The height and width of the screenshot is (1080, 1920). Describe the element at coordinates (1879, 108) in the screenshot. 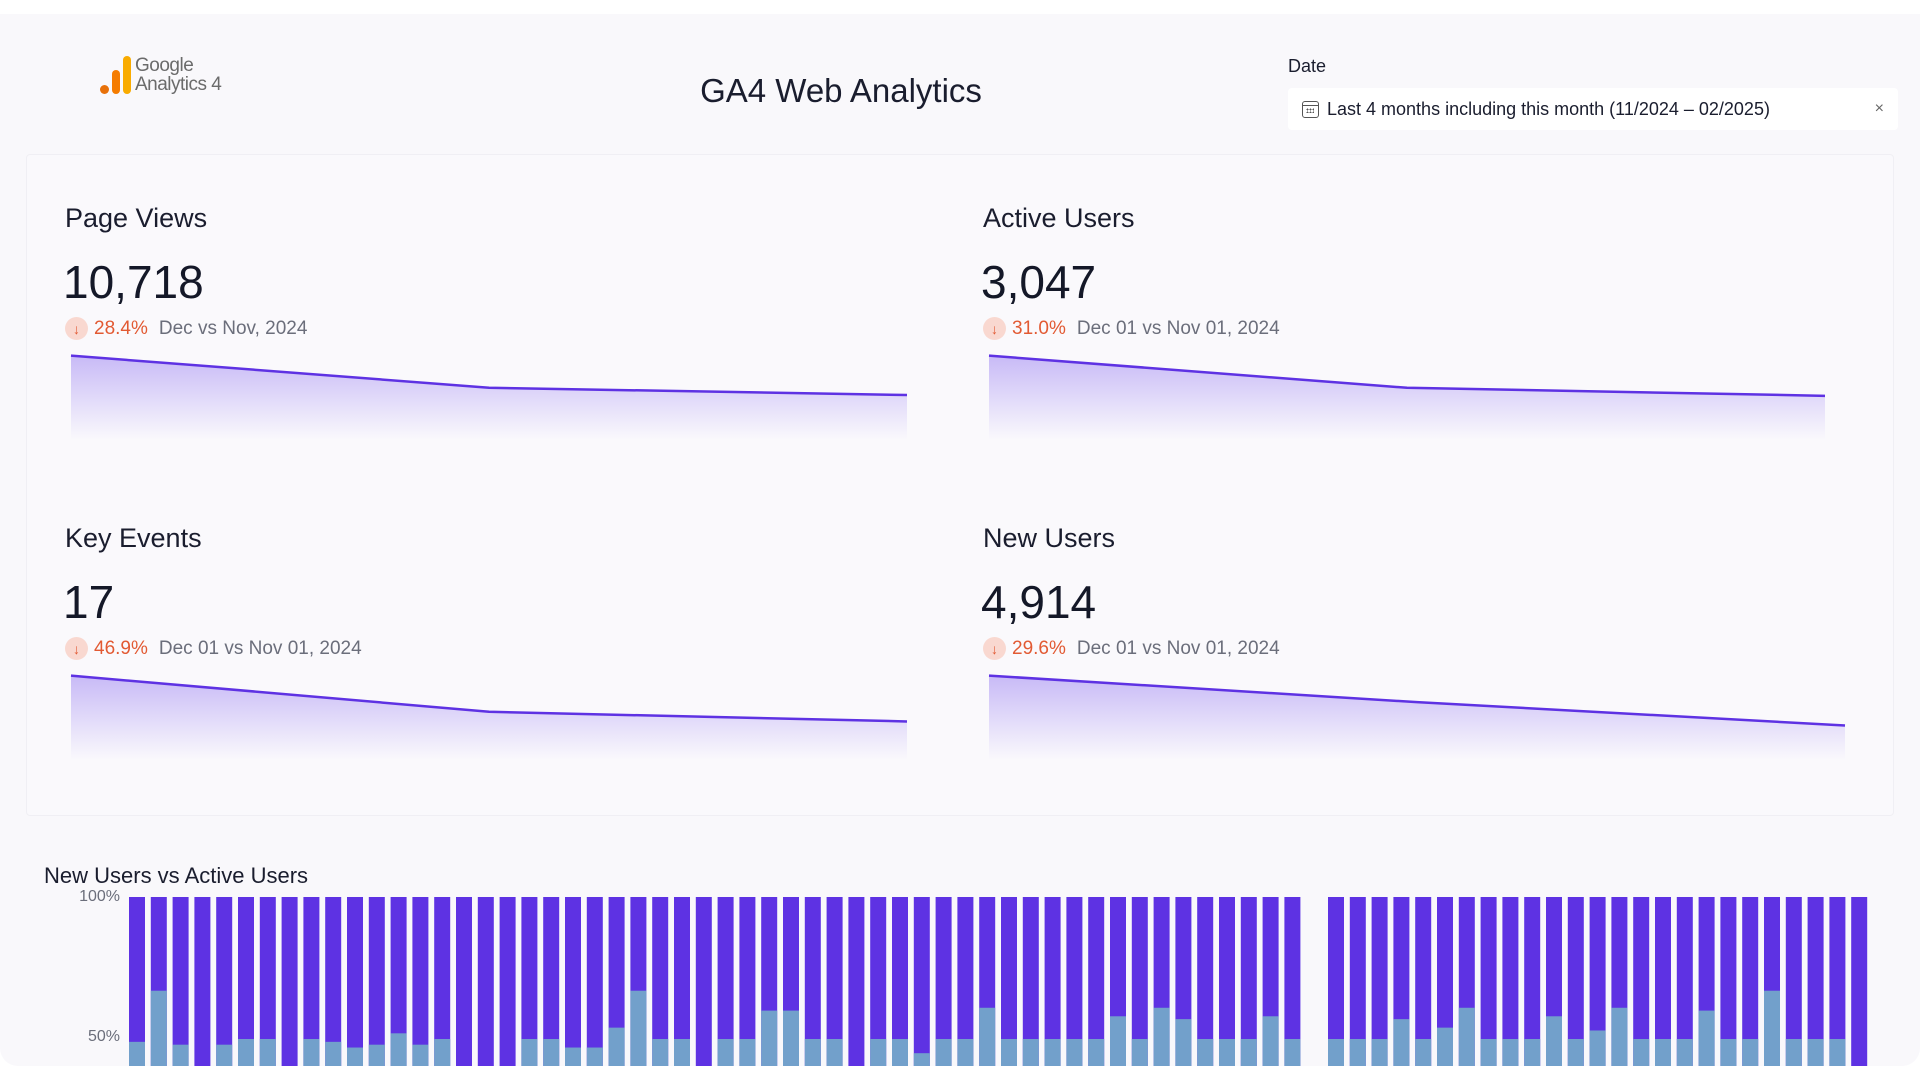

I see `clear-date-button: ×` at that location.